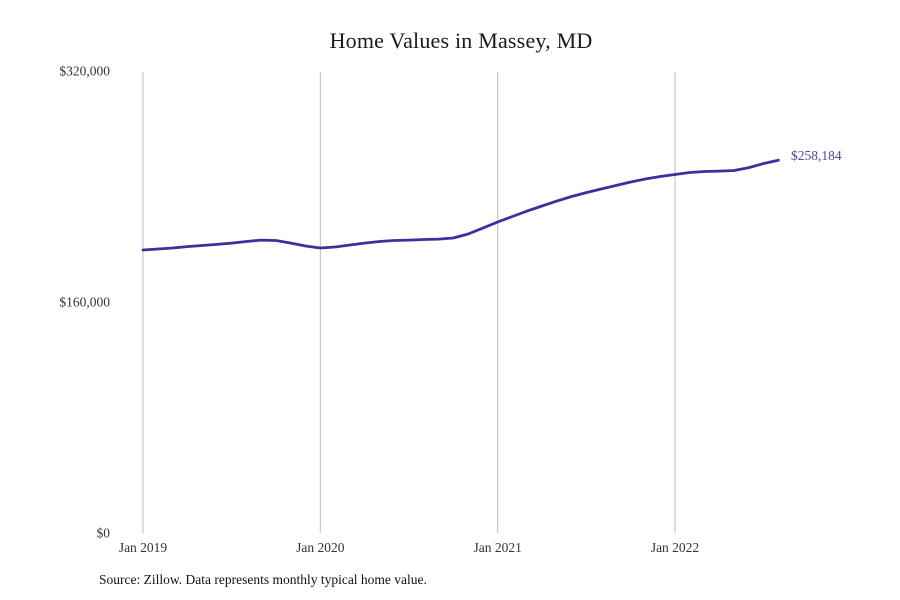 The width and height of the screenshot is (900, 600). What do you see at coordinates (84, 302) in the screenshot?
I see `y-tick-label: $160,000` at bounding box center [84, 302].